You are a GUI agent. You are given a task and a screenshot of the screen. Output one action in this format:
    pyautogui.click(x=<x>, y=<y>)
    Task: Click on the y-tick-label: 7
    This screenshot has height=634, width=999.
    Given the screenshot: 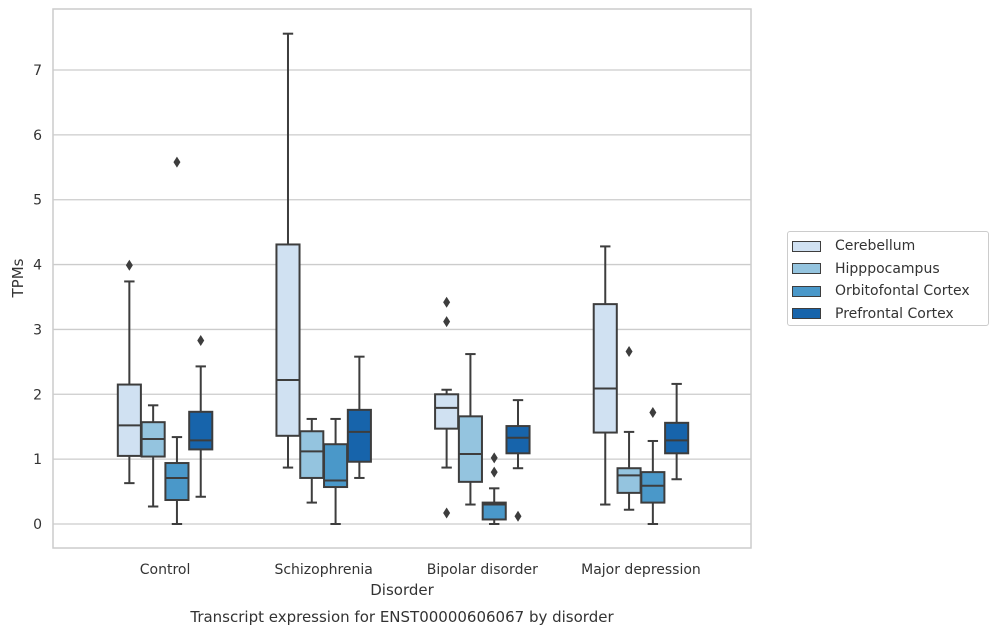 What is the action you would take?
    pyautogui.click(x=37, y=71)
    